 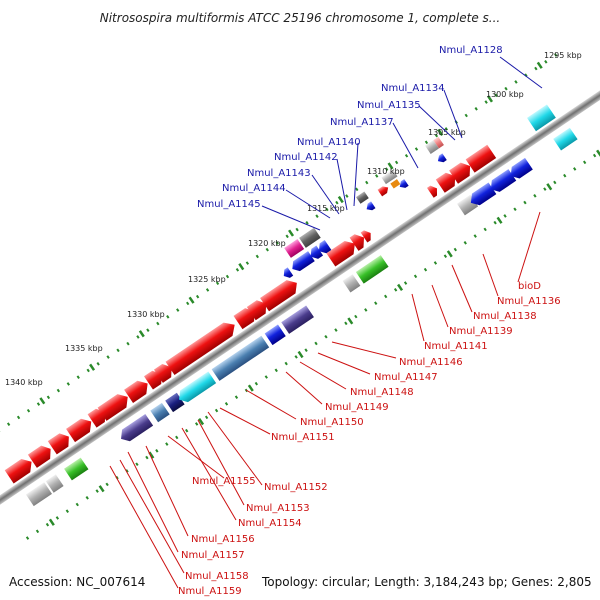 I want to click on gene-label-nmul-a1146: Nmul_A1146, so click(x=431, y=362).